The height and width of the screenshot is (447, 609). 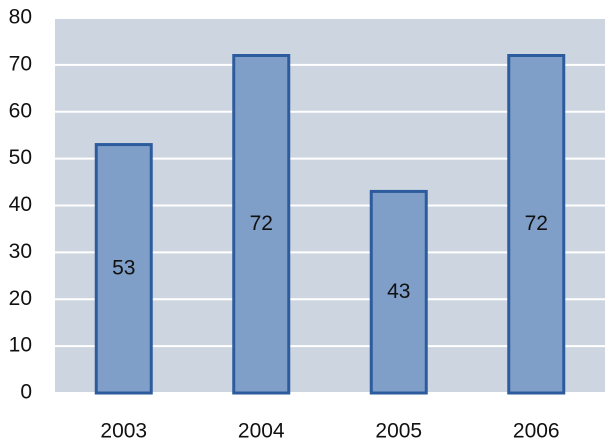 What do you see at coordinates (20, 110) in the screenshot?
I see `y-tick-label: 60` at bounding box center [20, 110].